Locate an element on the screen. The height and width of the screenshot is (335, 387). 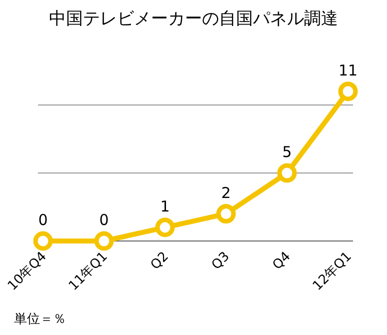
text: 単位＝％ is located at coordinates (40, 319).